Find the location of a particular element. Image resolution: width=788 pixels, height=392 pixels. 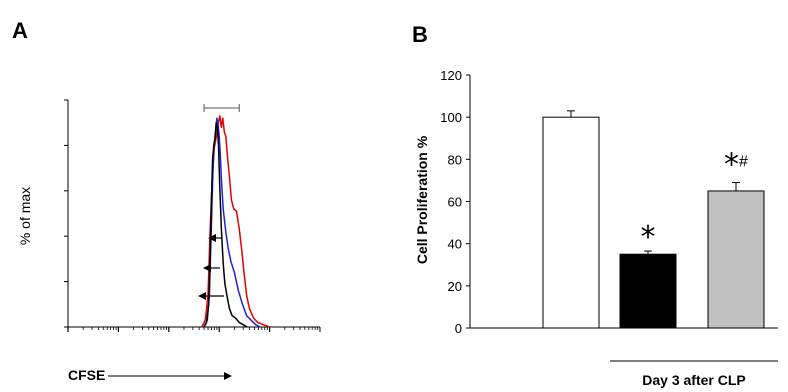

bar-y-tick-label: 120 is located at coordinates (451, 75).